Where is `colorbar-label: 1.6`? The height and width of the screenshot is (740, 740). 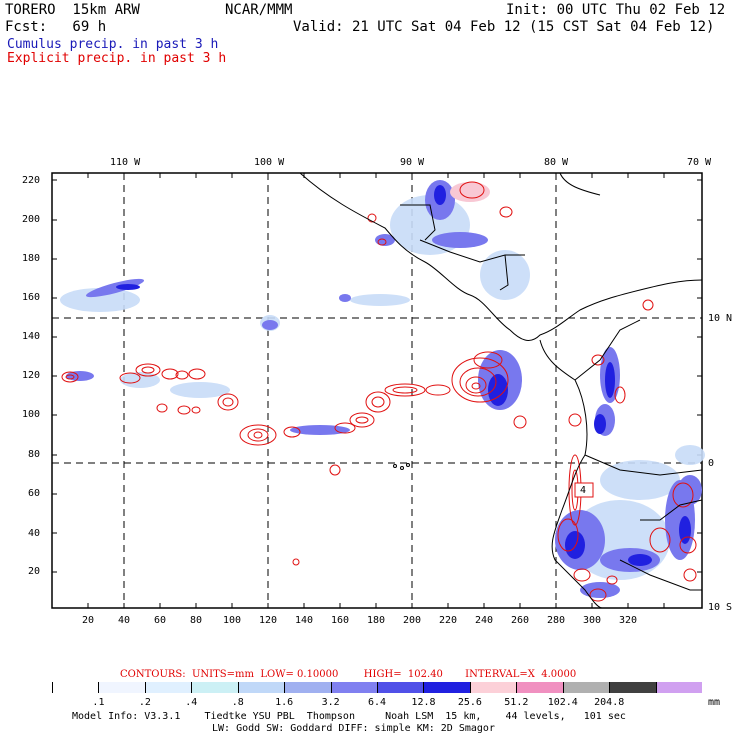 colorbar-label: 1.6 is located at coordinates (284, 702).